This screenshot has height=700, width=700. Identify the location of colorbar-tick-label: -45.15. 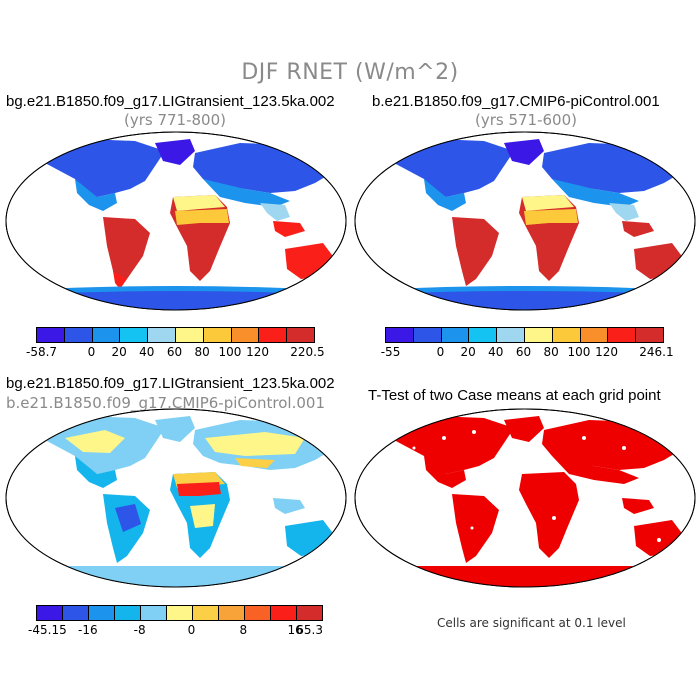
(47, 630).